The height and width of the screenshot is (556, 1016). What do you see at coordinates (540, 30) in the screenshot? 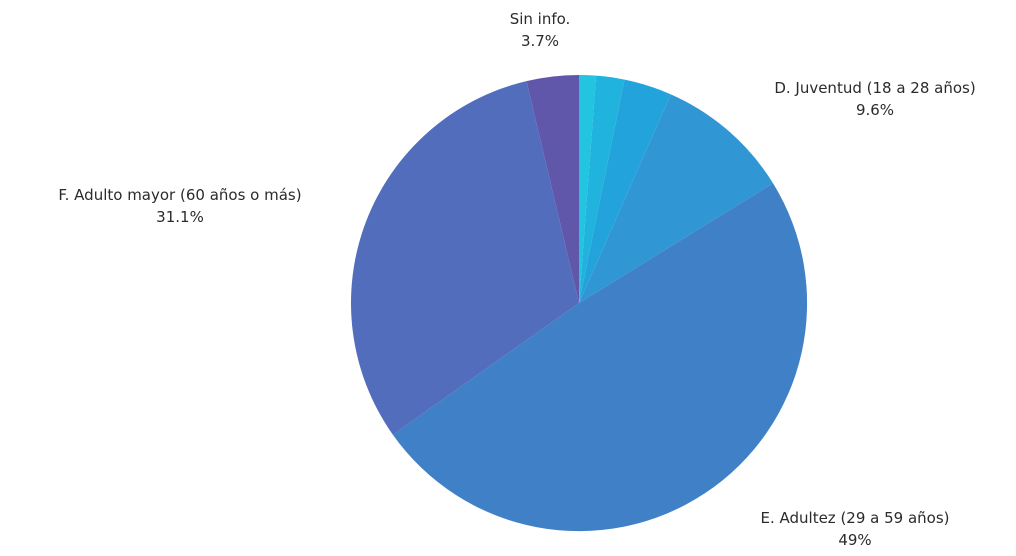
I see `slice-label-sin-info: Sin info. 3.7%` at bounding box center [540, 30].